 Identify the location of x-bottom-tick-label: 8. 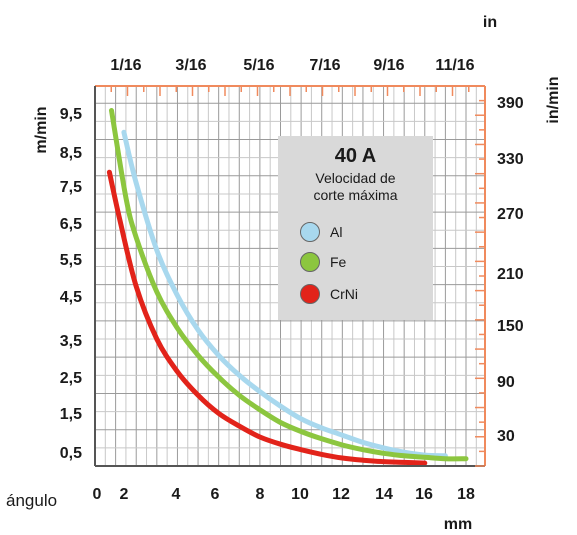
(260, 494).